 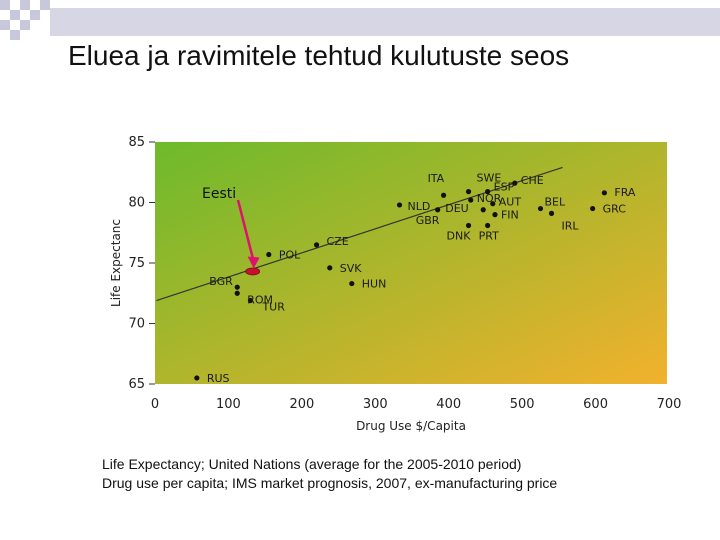 I want to click on x-axis-label: Drug Use $/Capita, so click(x=411, y=426).